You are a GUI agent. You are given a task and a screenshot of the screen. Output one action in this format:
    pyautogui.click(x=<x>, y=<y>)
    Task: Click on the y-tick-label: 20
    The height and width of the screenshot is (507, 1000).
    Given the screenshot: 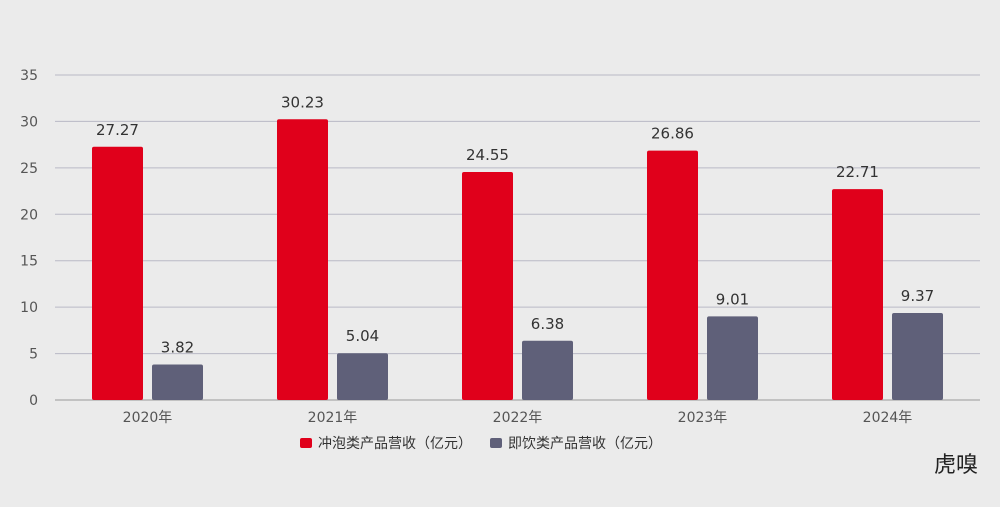 What is the action you would take?
    pyautogui.click(x=29, y=215)
    